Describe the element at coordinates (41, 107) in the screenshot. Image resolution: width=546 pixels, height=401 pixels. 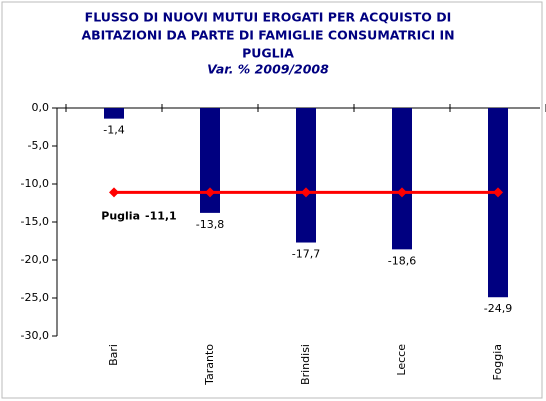
I see `y-tick-label: 0,0` at that location.